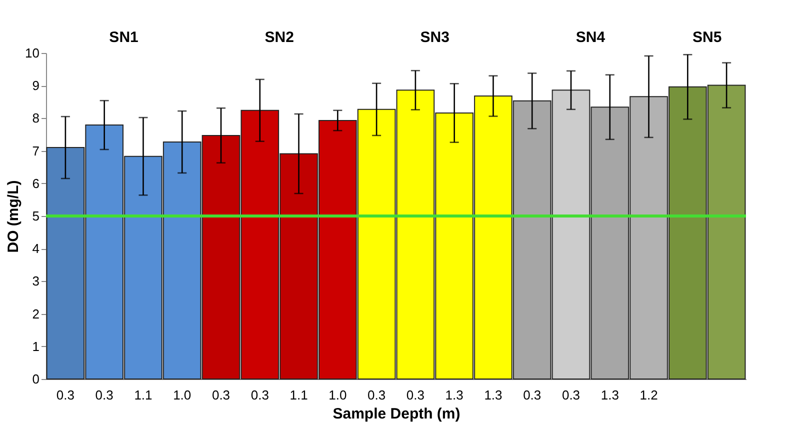 The width and height of the screenshot is (799, 432). I want to click on y-tick-label: 9, so click(36, 86).